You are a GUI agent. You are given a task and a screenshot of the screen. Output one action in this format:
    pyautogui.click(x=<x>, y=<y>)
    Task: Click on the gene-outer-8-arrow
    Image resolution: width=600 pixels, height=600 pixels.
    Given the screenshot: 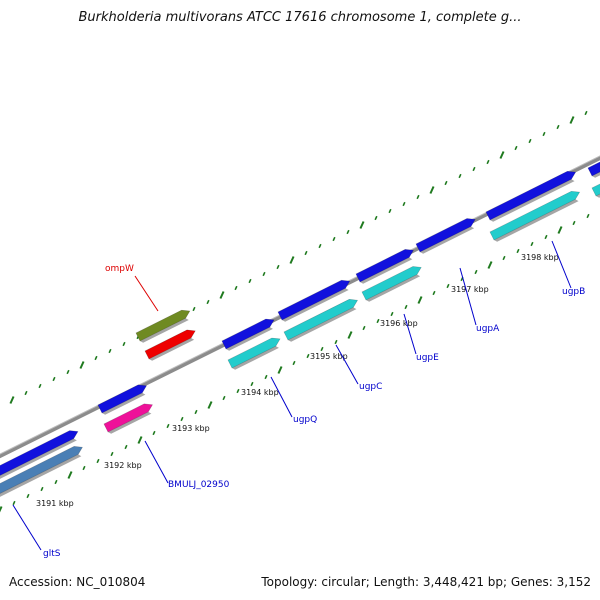 What is the action you would take?
    pyautogui.click(x=593, y=168)
    